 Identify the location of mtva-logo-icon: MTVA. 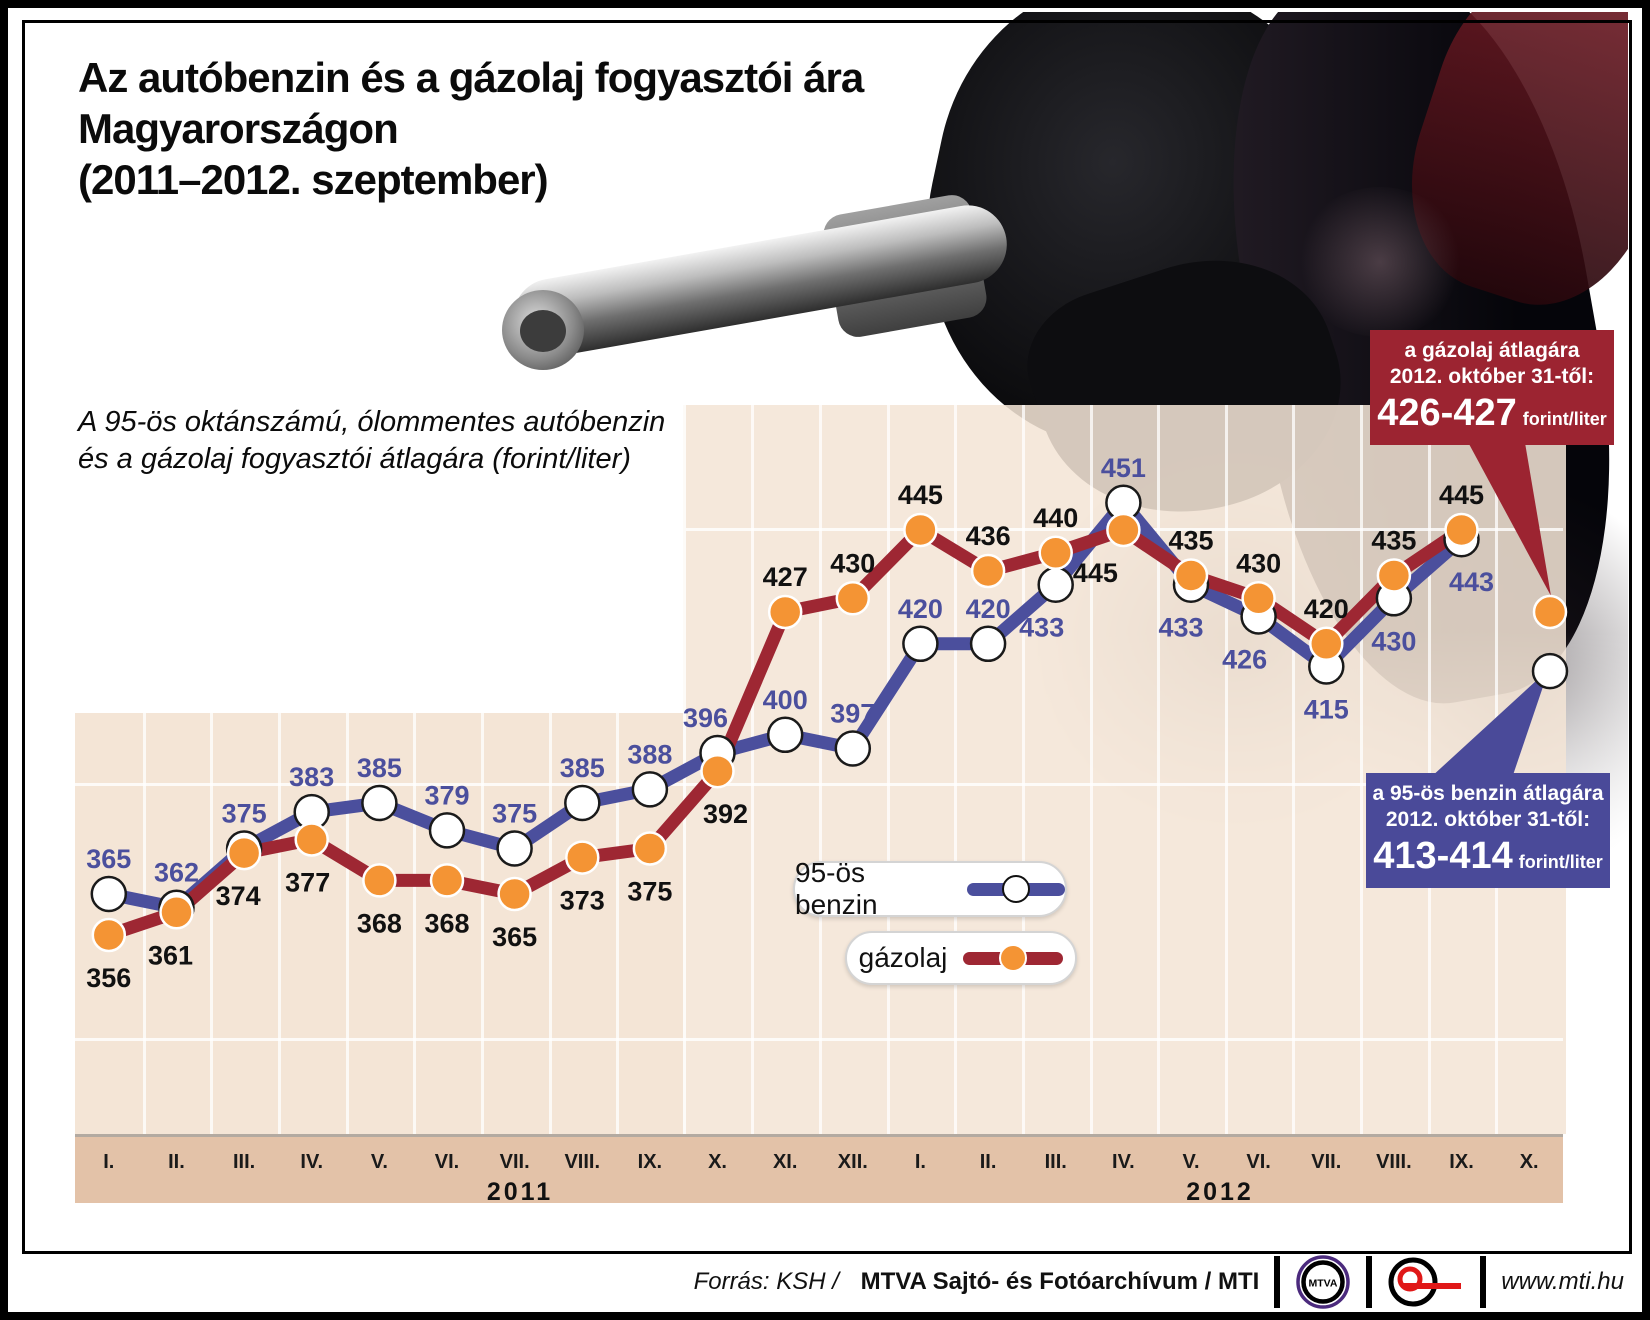
(1323, 1282).